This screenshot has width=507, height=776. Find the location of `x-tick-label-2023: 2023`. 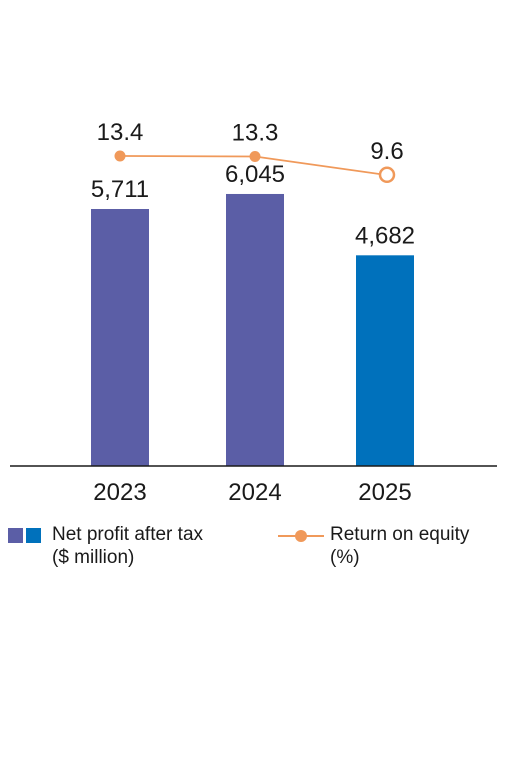

x-tick-label-2023: 2023 is located at coordinates (119, 492).